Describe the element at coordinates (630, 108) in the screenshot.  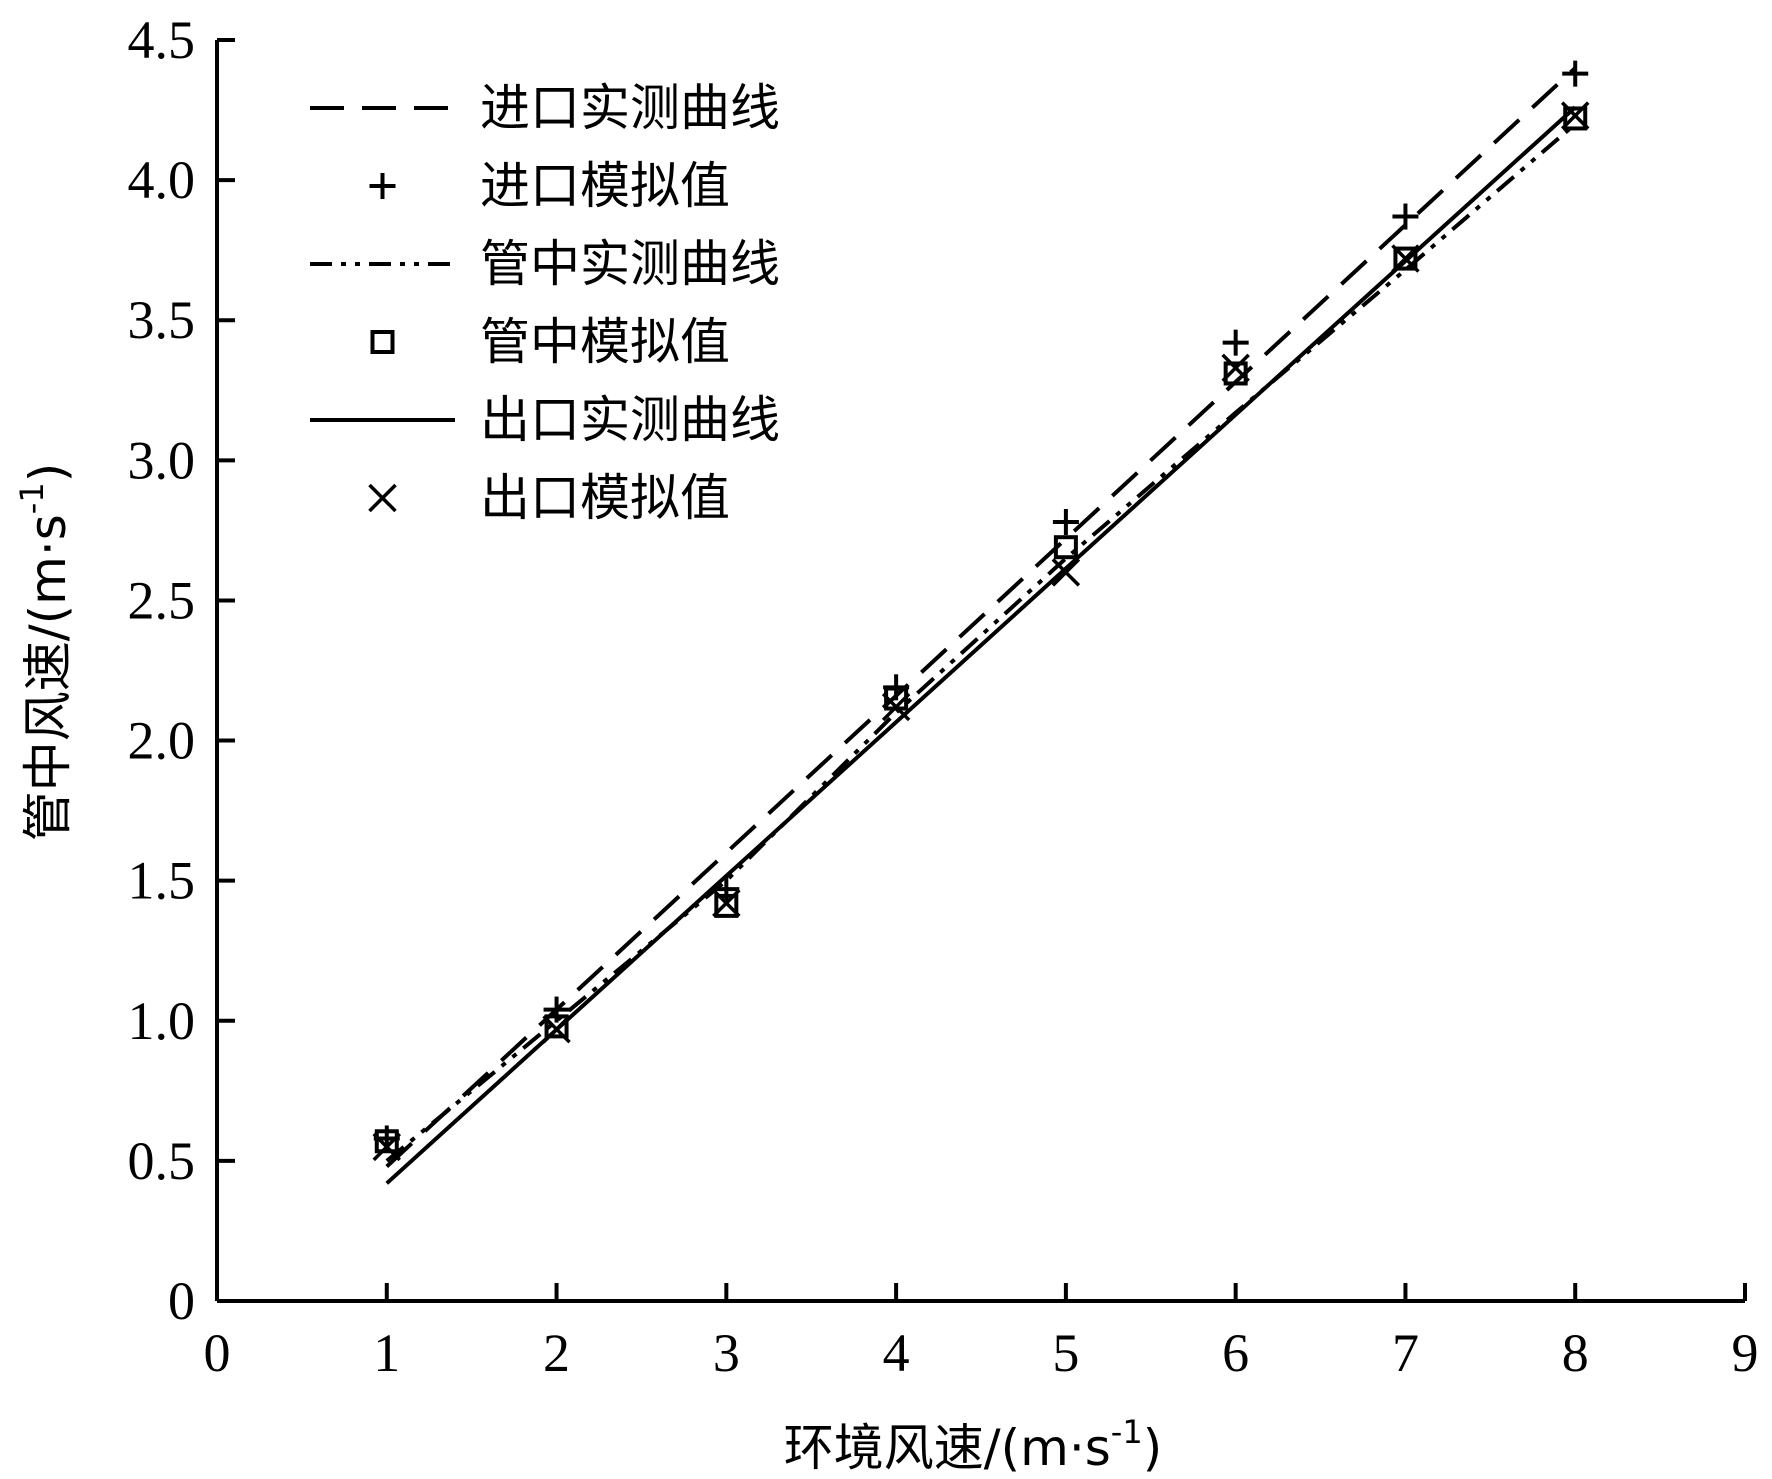
I see `legend-label: 进口实测曲线` at that location.